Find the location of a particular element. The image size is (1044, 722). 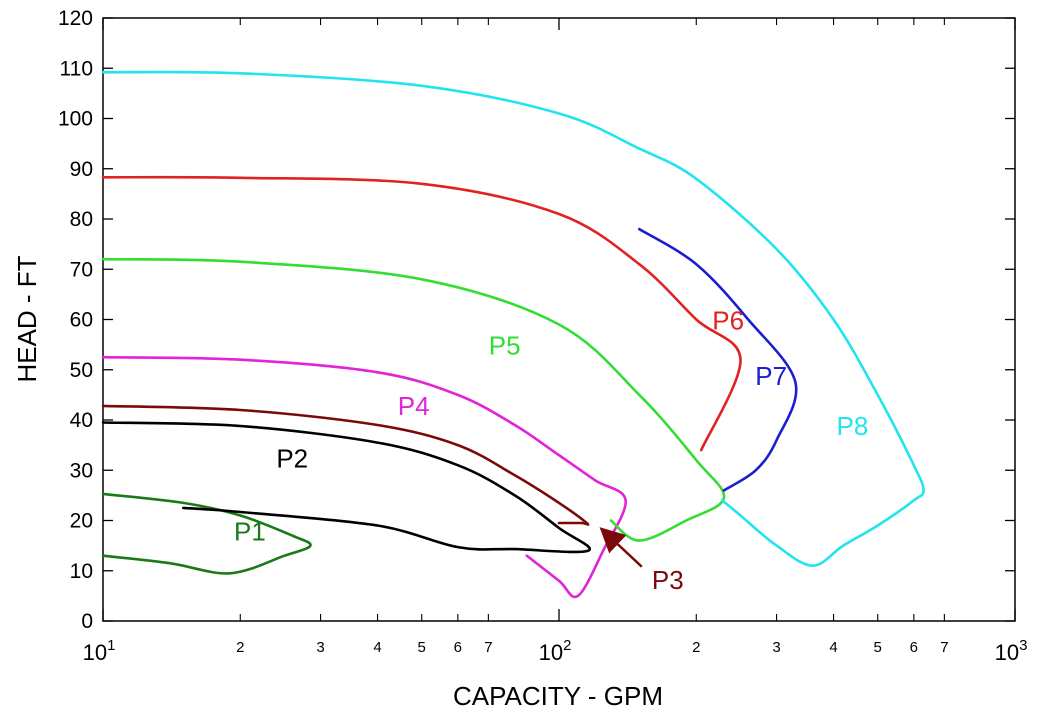

y-tick-label: 70 is located at coordinates (81, 269).